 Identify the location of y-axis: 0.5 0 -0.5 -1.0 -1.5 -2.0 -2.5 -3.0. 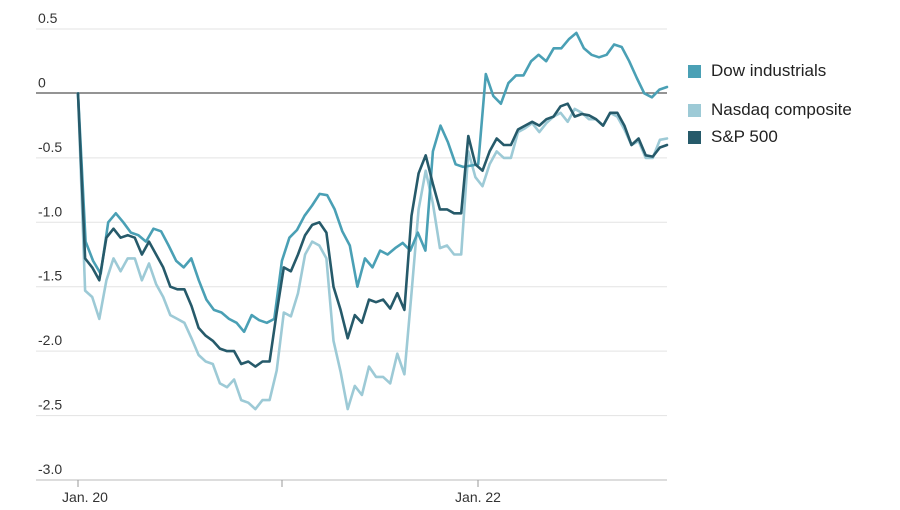
(50, 243).